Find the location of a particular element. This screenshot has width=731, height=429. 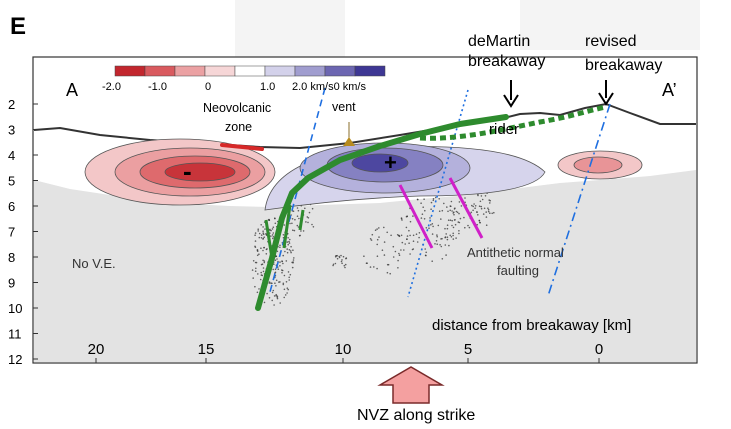

depth-tick-label: 9 is located at coordinates (11, 283).